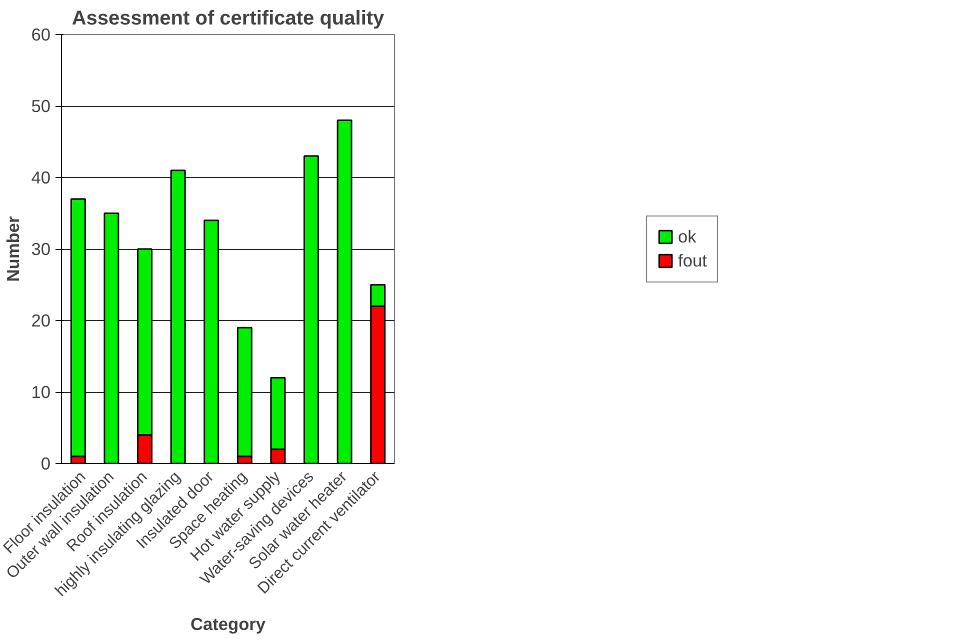  Describe the element at coordinates (45, 464) in the screenshot. I see `y-tick-label: 0` at that location.